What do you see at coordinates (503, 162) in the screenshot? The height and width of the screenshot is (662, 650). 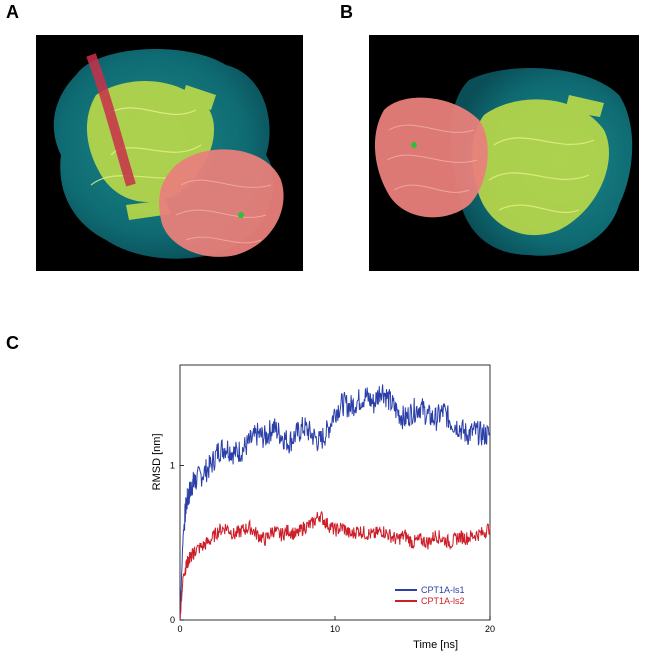 I see `protein-structure-b-graphic` at bounding box center [503, 162].